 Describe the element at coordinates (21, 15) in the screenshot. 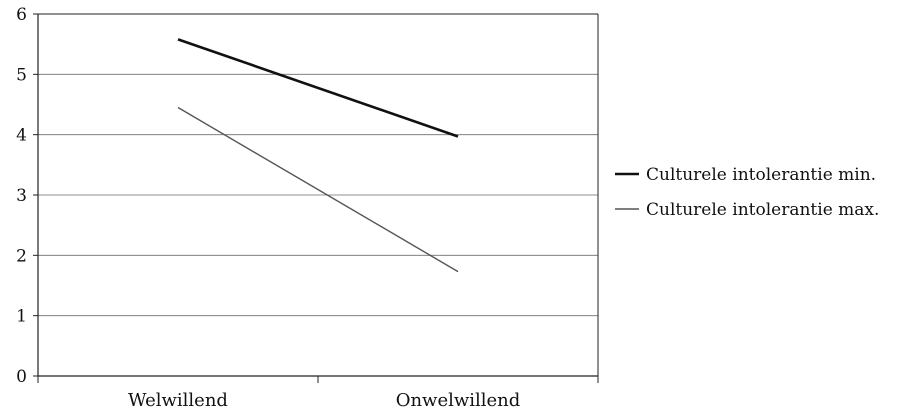

I see `y-tick-label: 6` at that location.